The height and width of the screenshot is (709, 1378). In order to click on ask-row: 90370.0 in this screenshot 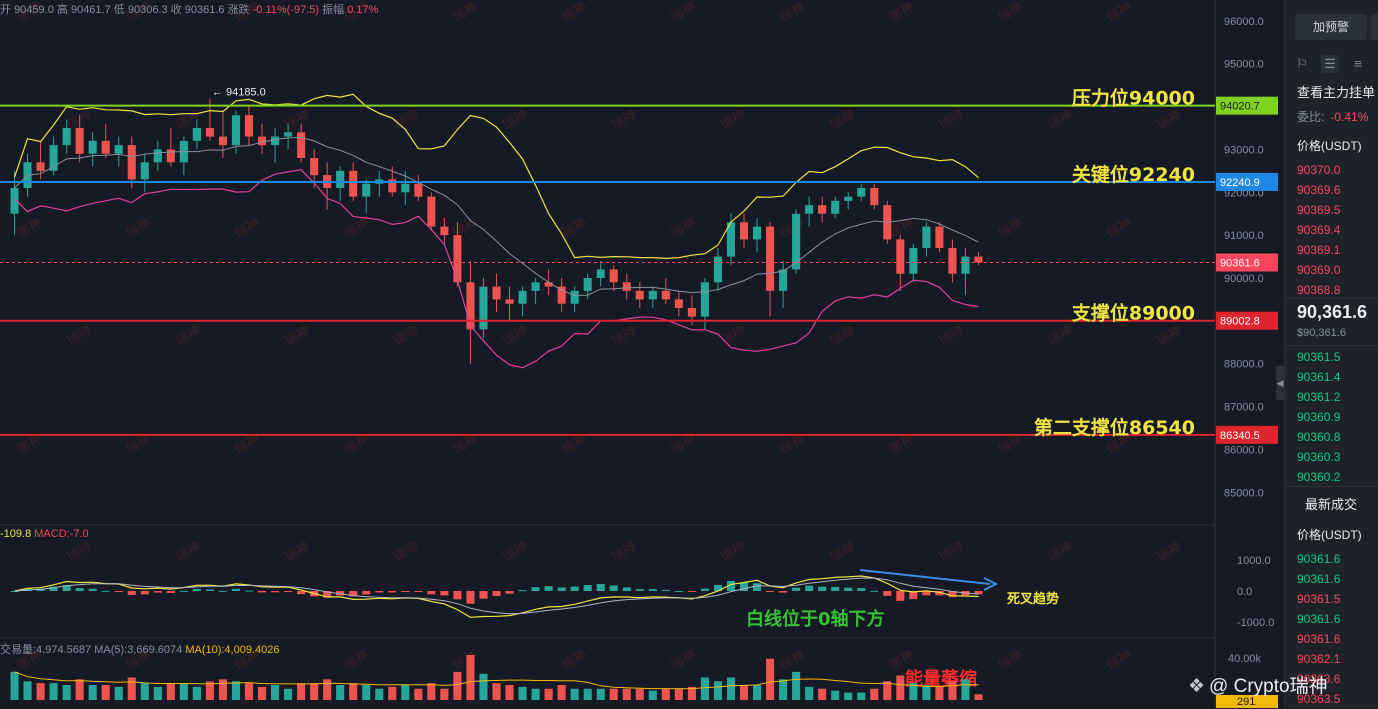, I will do `click(1319, 170)`.